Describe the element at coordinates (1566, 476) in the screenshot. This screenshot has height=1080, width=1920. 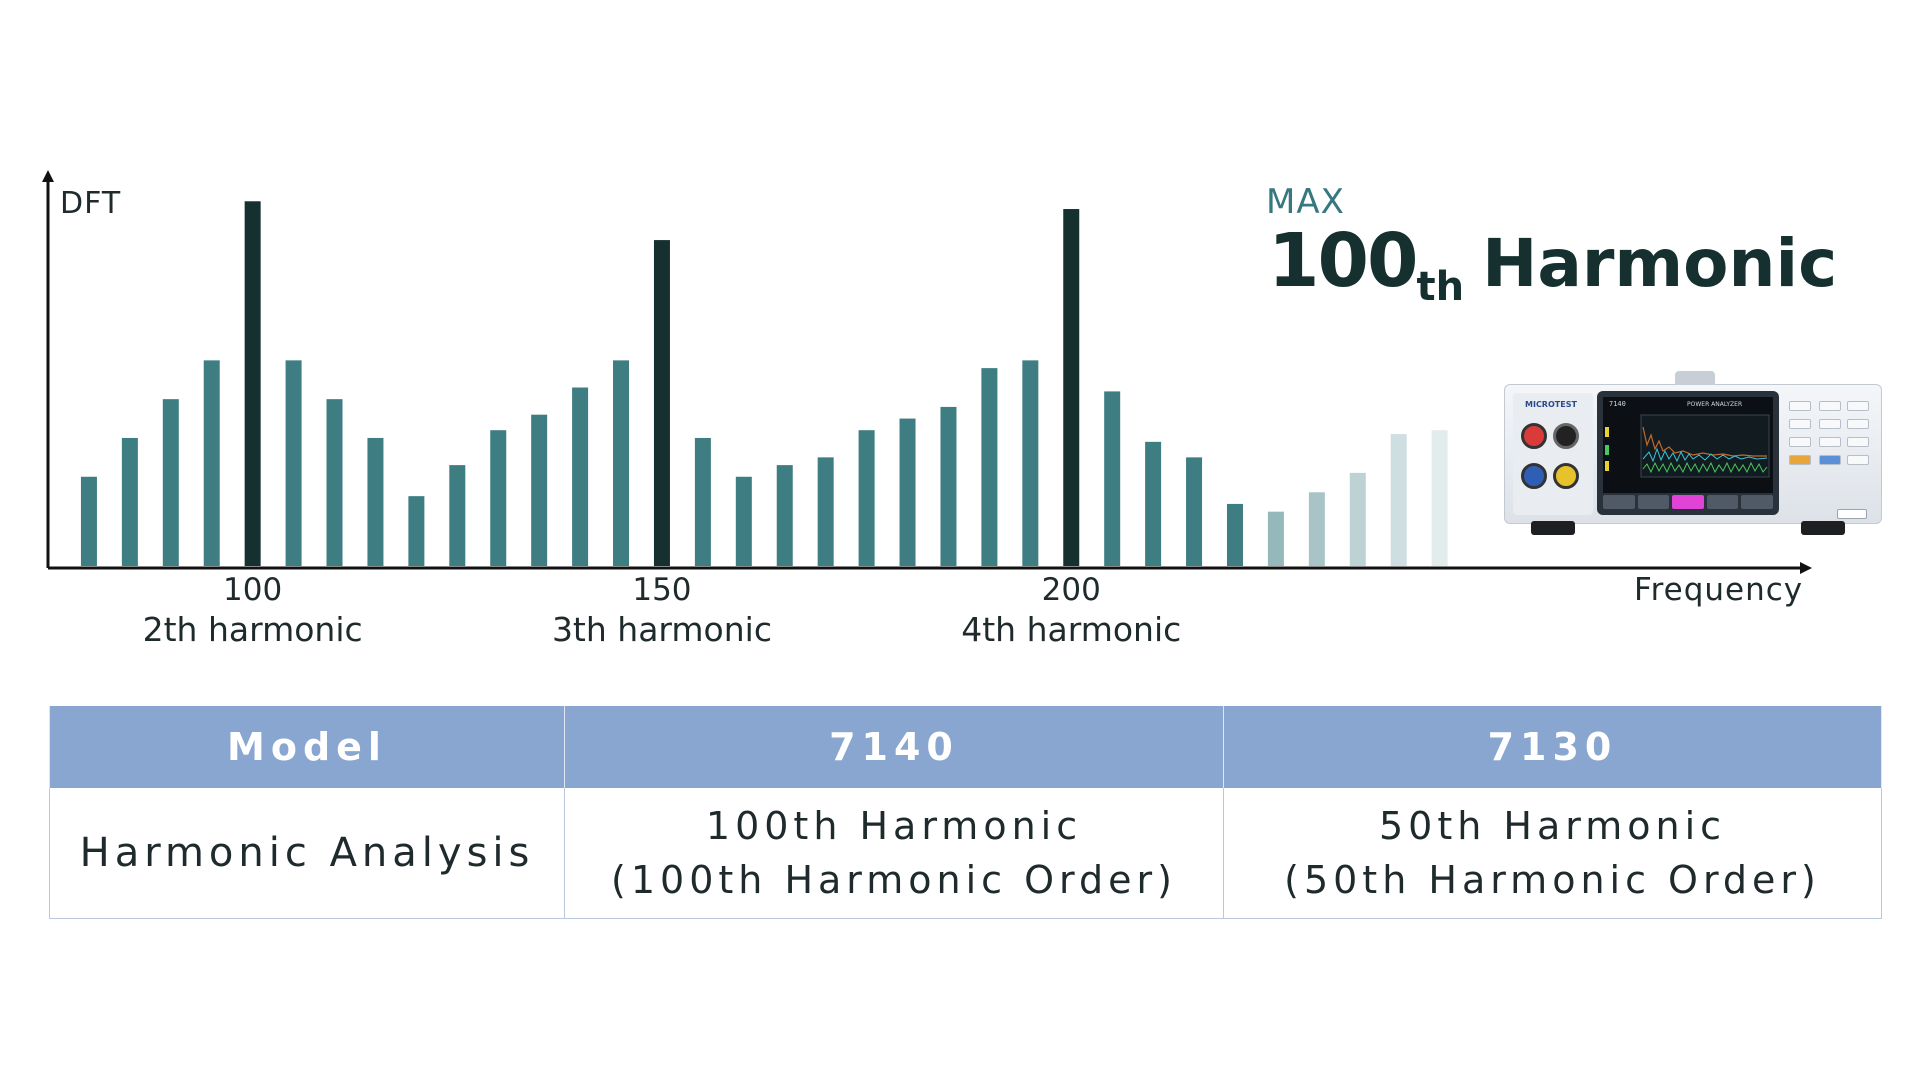
I see `current-minus-jack` at that location.